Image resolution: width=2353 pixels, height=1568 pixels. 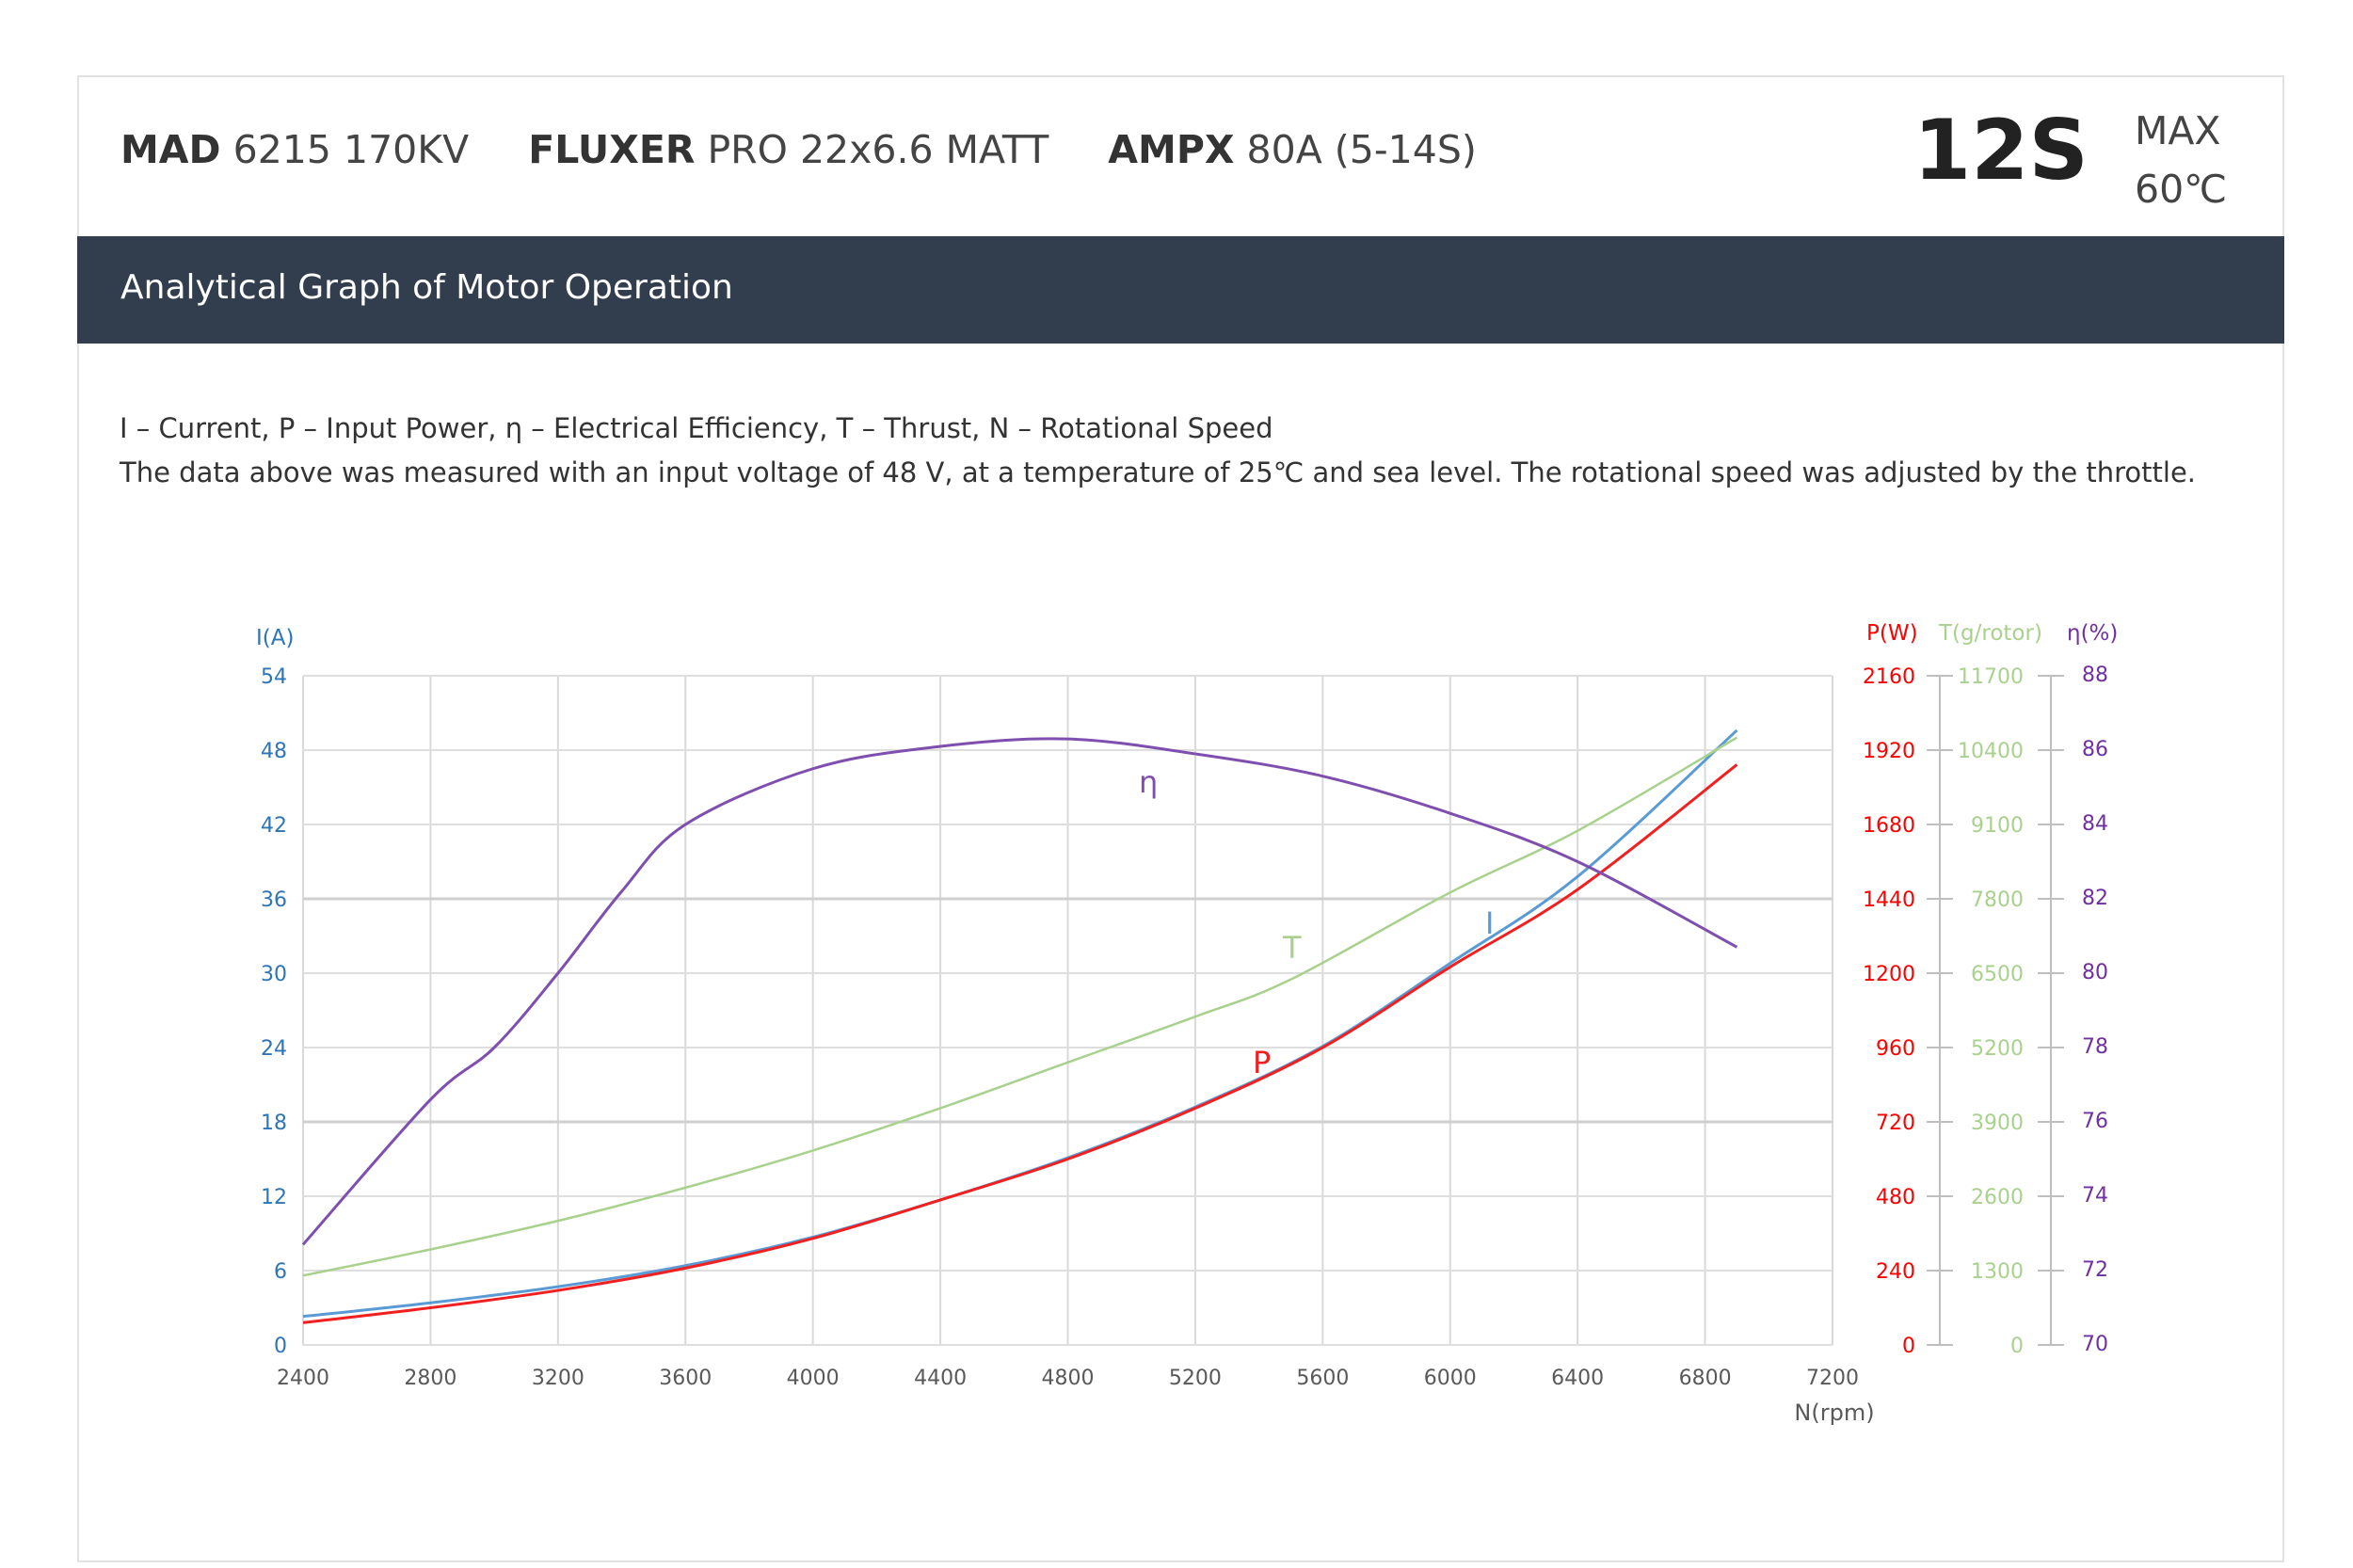 What do you see at coordinates (686, 1378) in the screenshot?
I see `x-tick-label: 3600` at bounding box center [686, 1378].